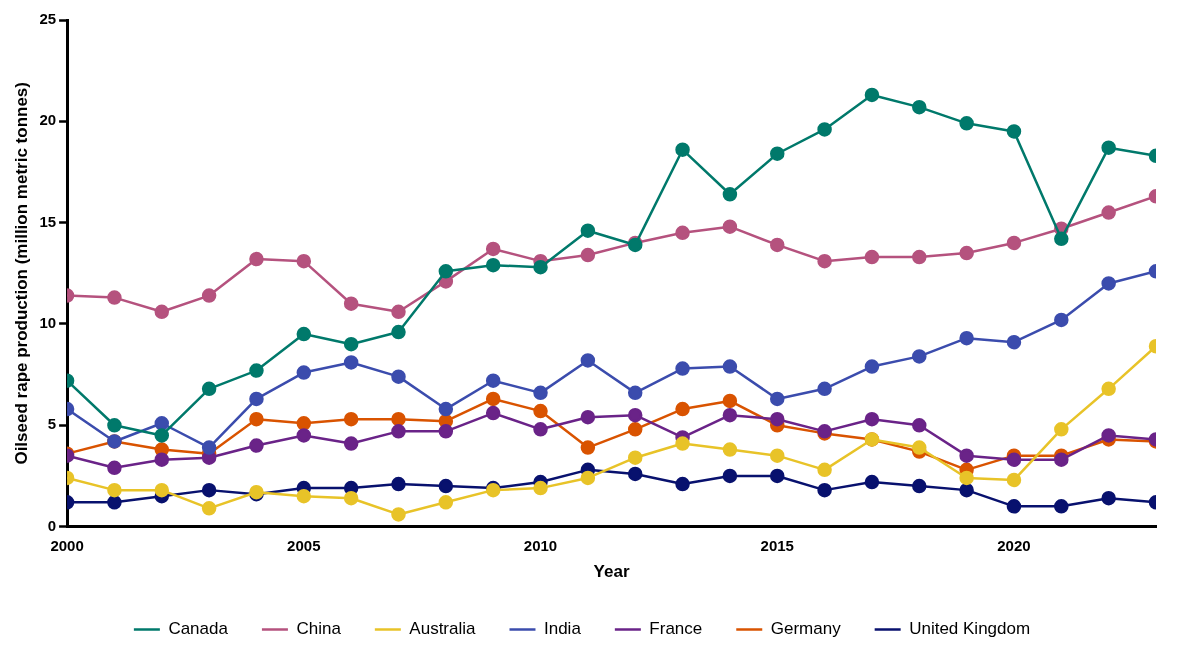 This screenshot has height=657, width=1177. Describe the element at coordinates (48, 120) in the screenshot. I see `y-tick-label: 20` at that location.